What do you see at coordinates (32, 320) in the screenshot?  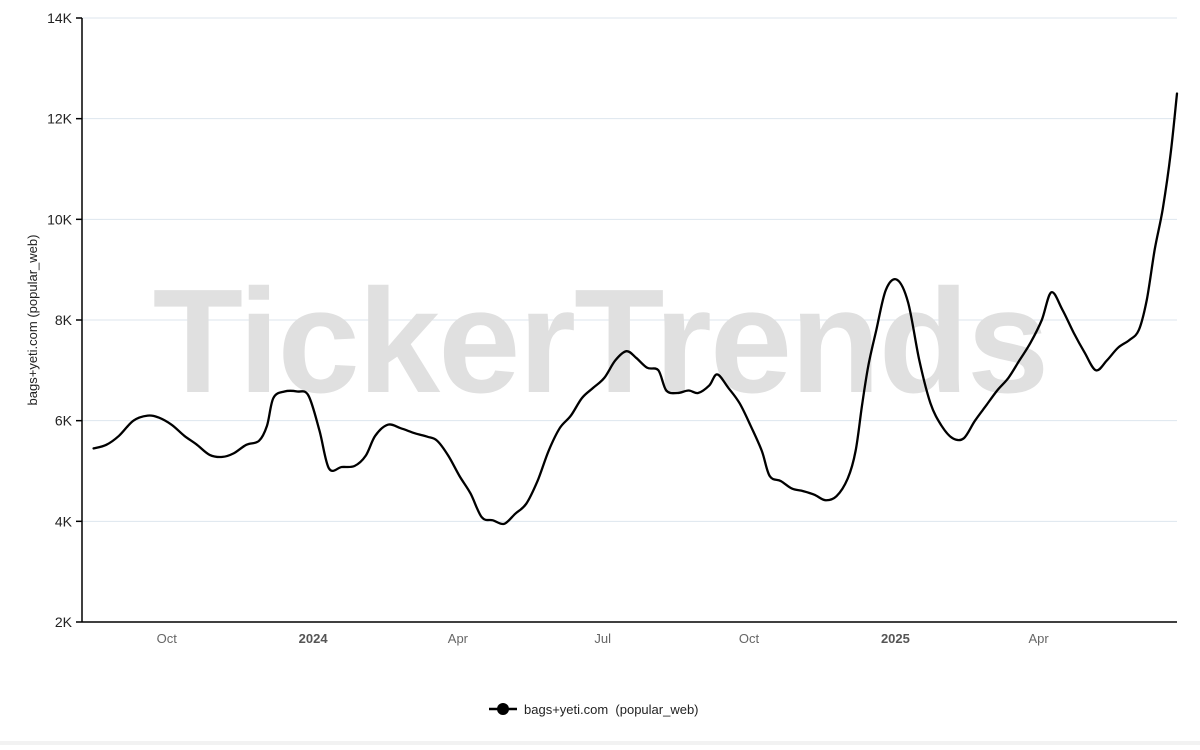 I see `y-axis-label: bags+yeti.com (popular_web)` at bounding box center [32, 320].